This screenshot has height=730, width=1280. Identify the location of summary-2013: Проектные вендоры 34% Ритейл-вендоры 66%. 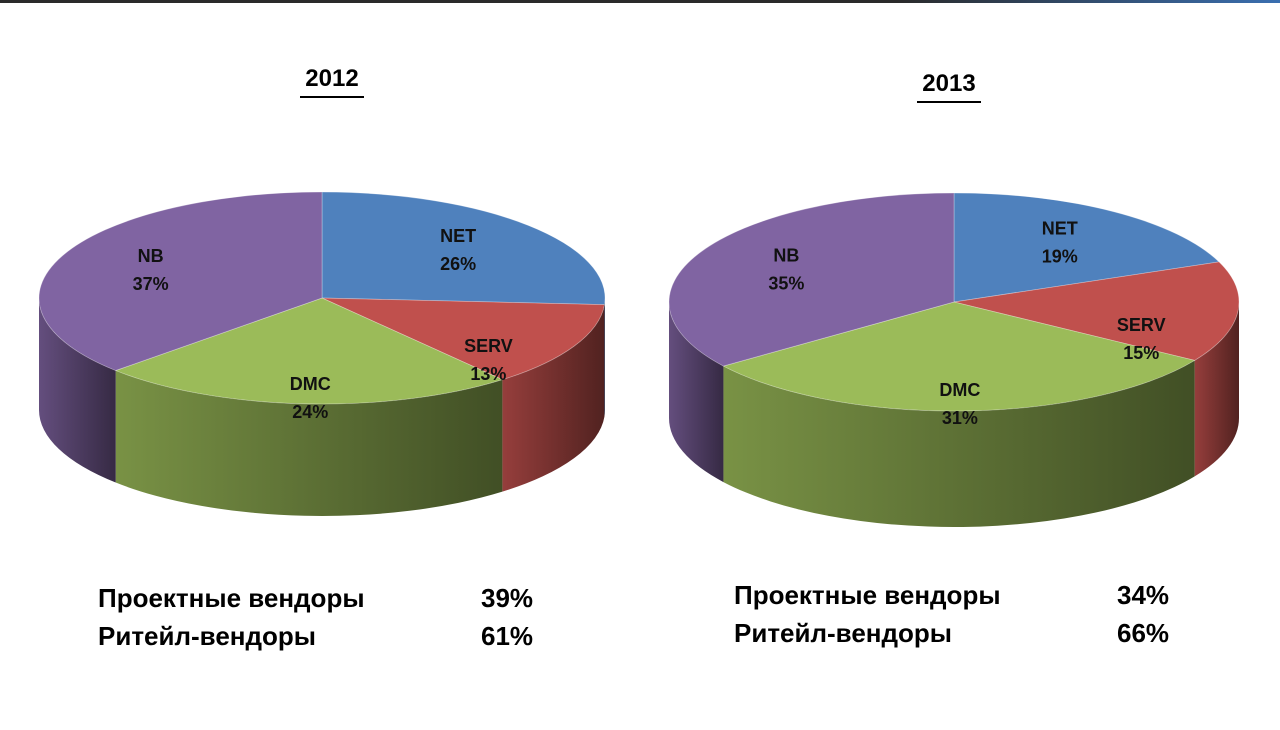
(964, 618).